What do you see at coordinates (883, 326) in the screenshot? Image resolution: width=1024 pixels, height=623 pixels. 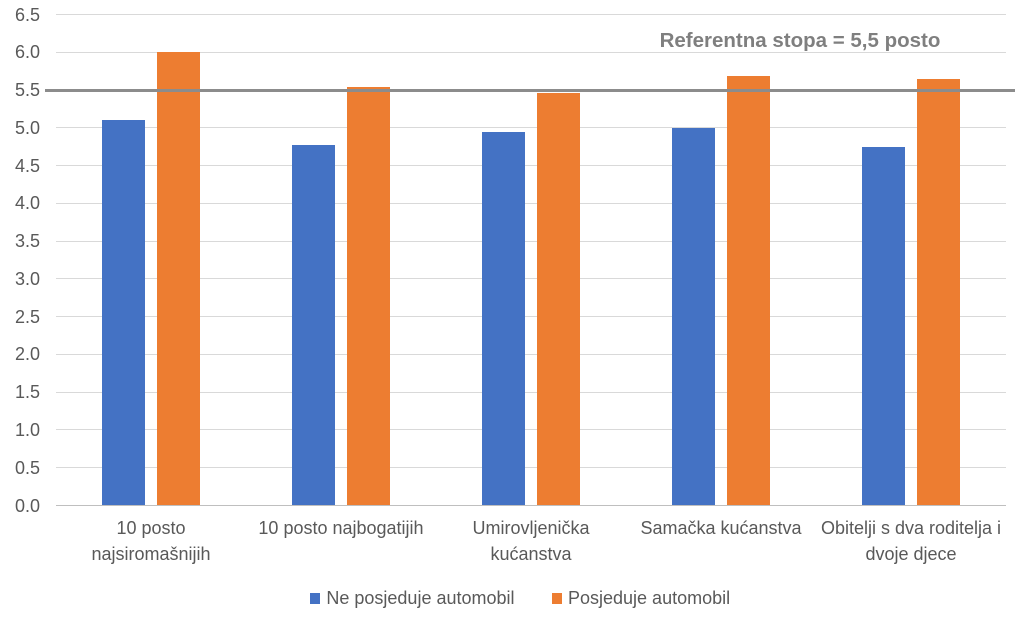 I see `bar-series0-cat4` at bounding box center [883, 326].